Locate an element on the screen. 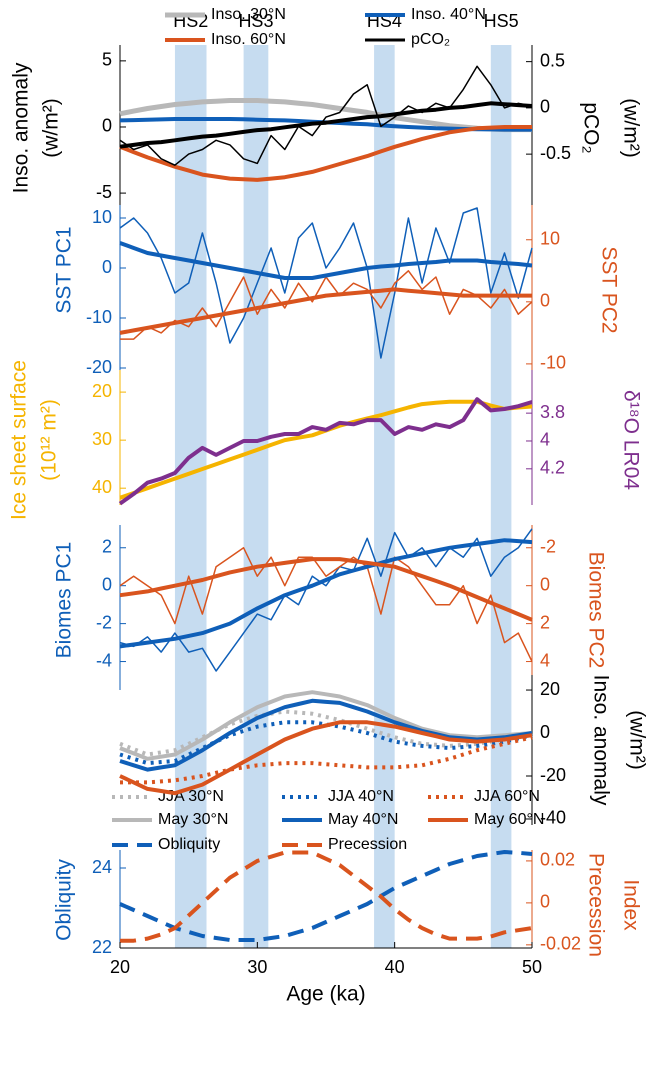 The height and width of the screenshot is (1078, 670). x-tick-label: 20 is located at coordinates (120, 967).